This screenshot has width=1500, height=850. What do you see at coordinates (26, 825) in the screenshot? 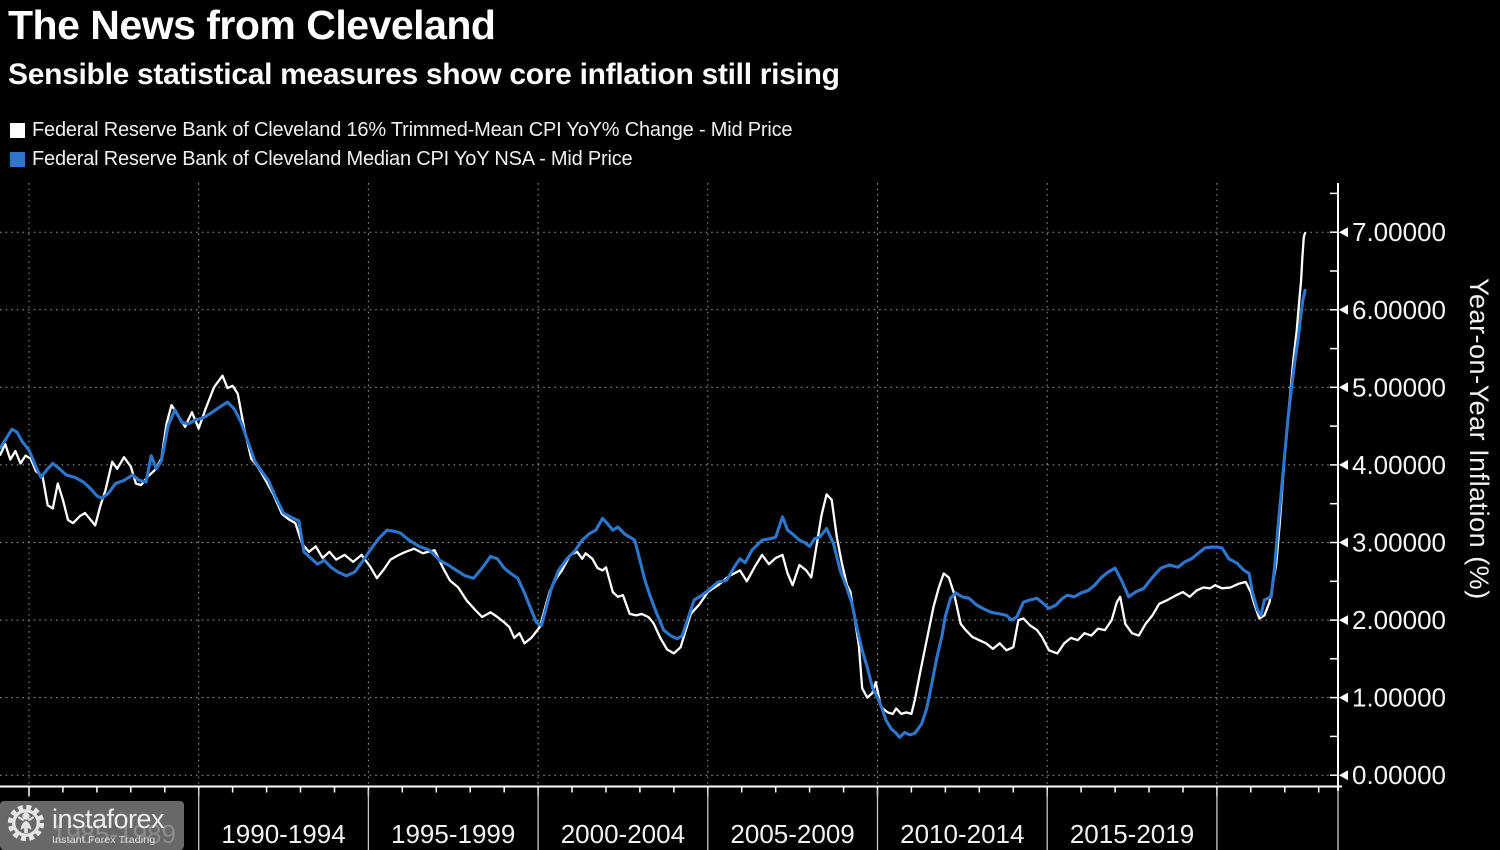
I see `instaforex-gear-logo-icon` at bounding box center [26, 825].